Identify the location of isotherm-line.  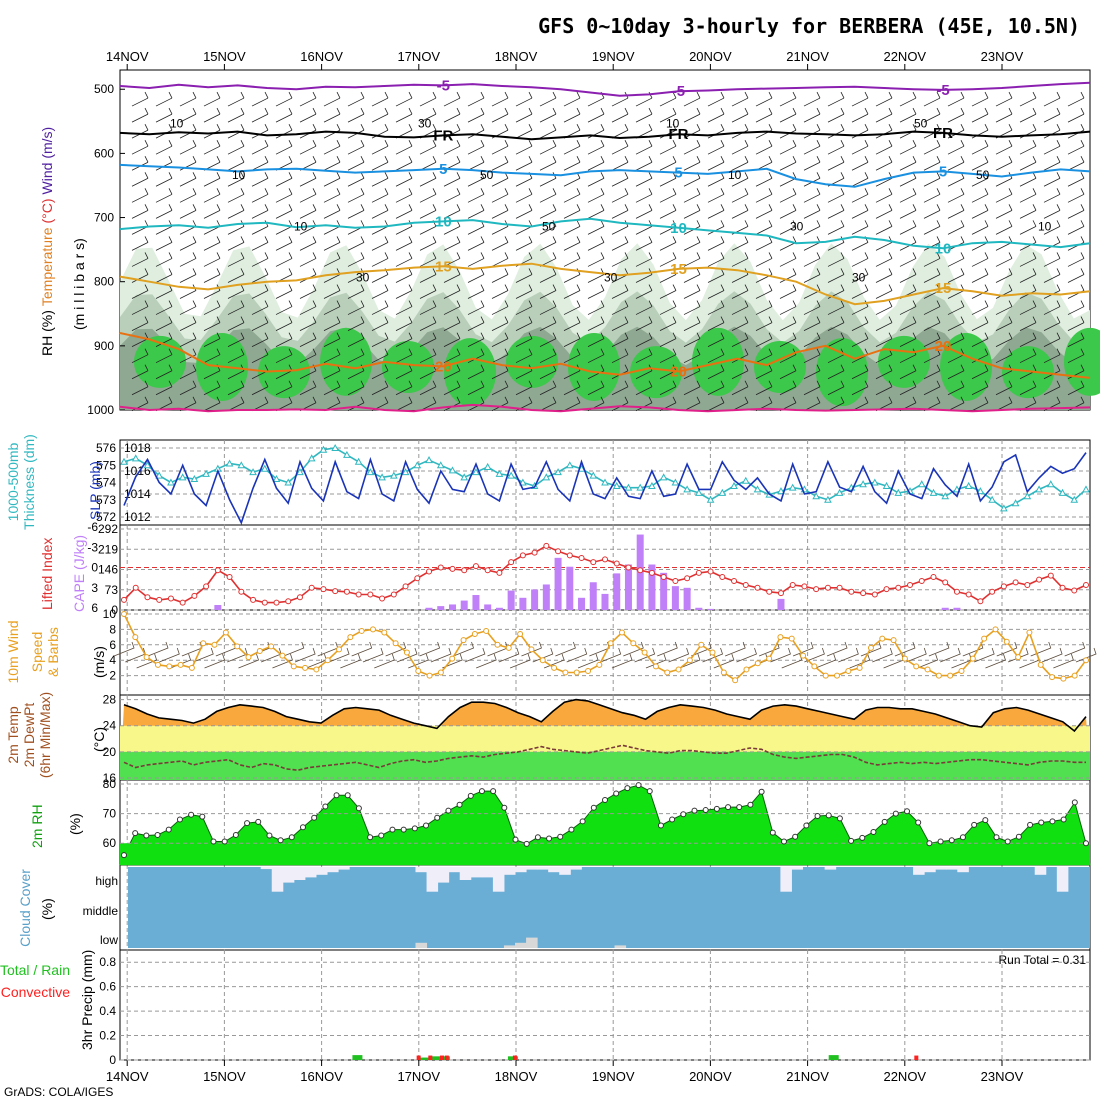
(605, 135).